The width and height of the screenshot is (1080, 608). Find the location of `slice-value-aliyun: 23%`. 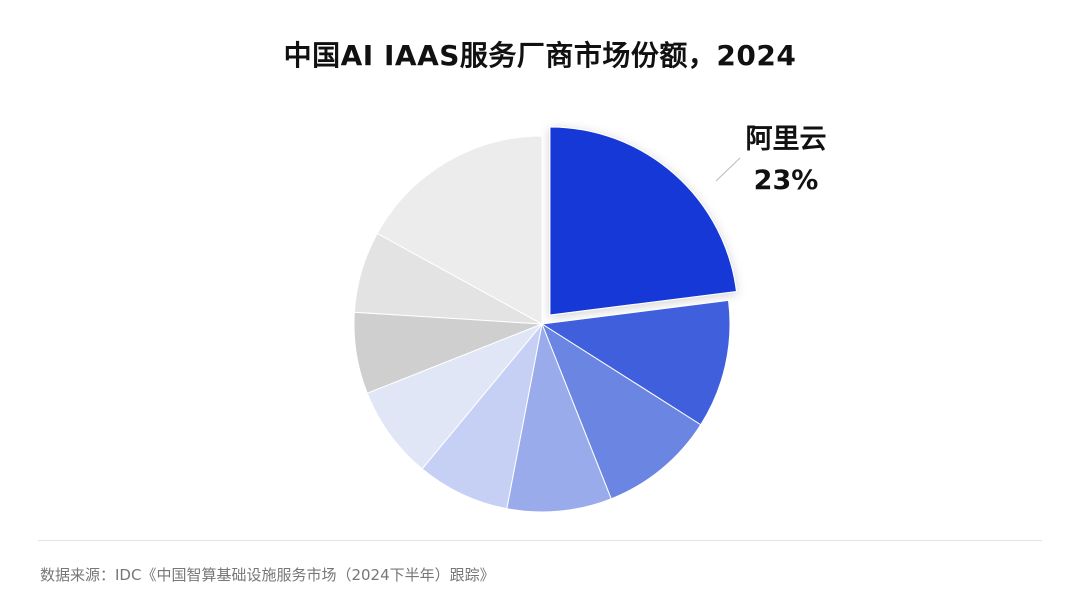

slice-value-aliyun: 23% is located at coordinates (786, 180).